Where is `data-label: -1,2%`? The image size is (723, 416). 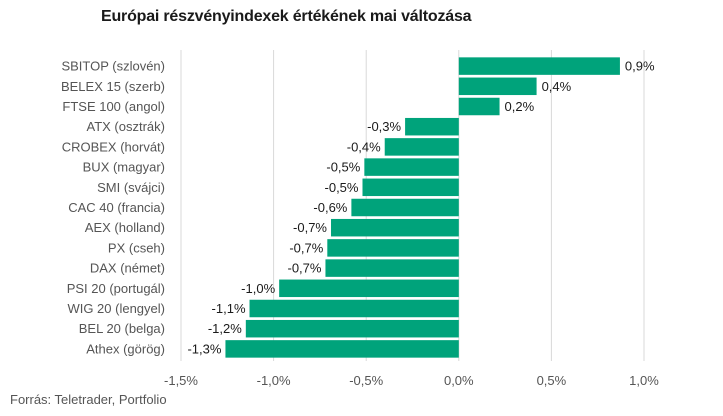 data-label: -1,2% is located at coordinates (225, 328).